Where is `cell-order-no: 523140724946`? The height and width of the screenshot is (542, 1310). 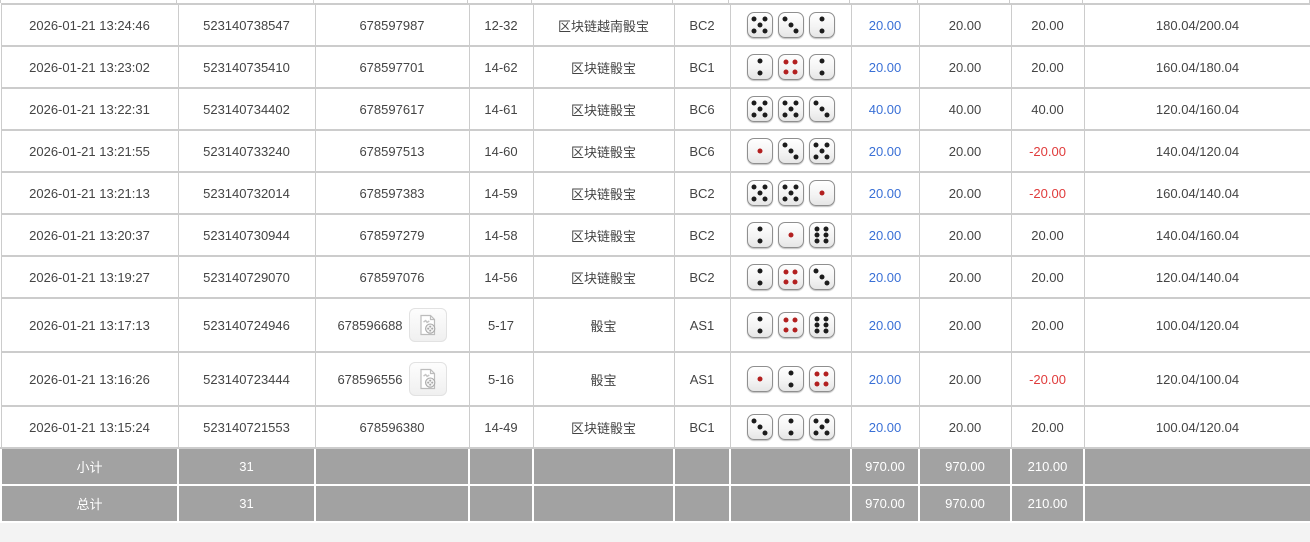
cell-order-no: 523140724946 is located at coordinates (246, 325).